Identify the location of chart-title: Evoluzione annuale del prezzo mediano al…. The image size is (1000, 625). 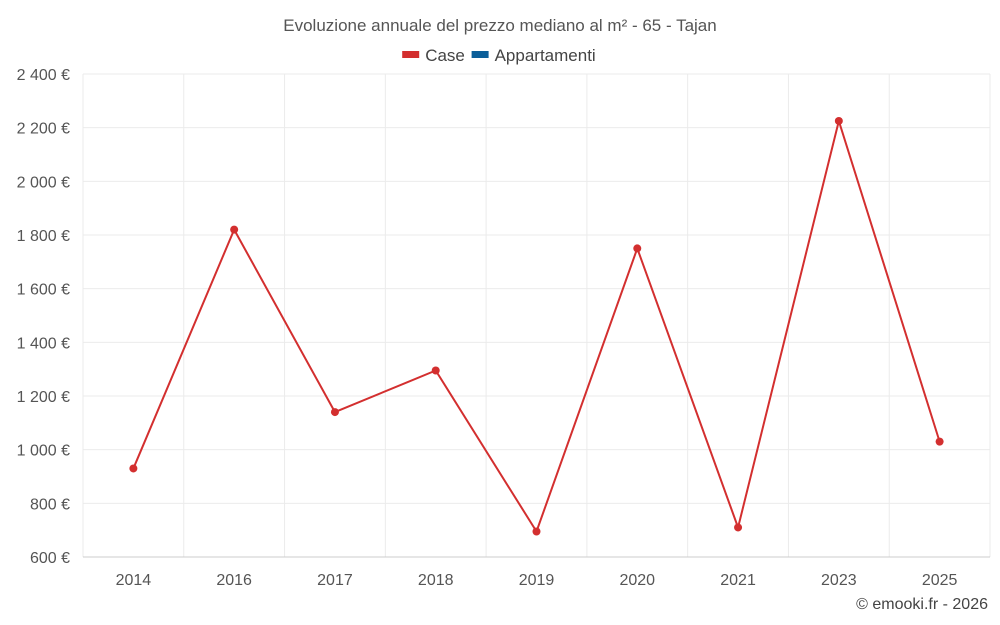
(499, 25).